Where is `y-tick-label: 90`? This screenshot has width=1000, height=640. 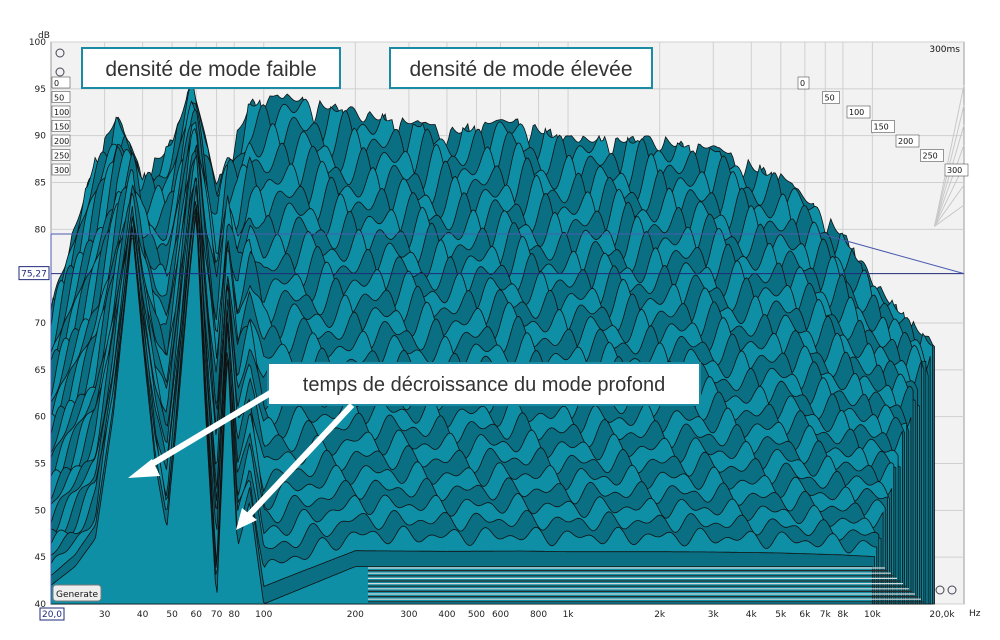
y-tick-label: 90 is located at coordinates (41, 137).